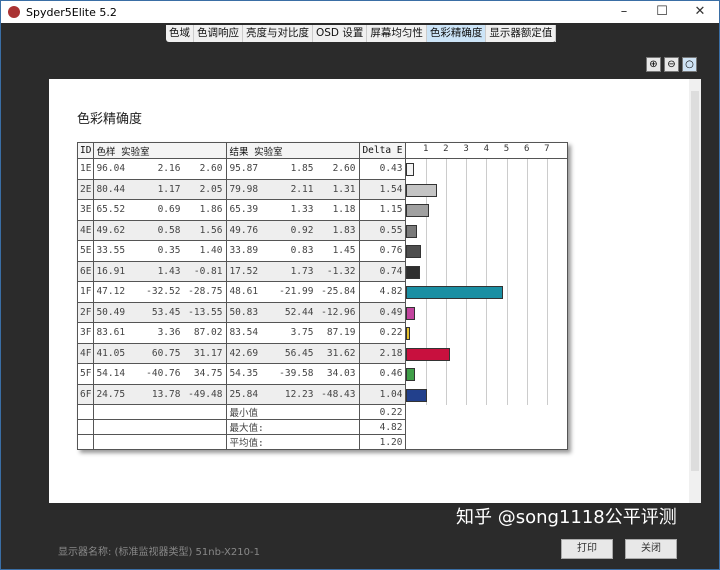 The height and width of the screenshot is (570, 720). Describe the element at coordinates (160, 150) in the screenshot. I see `header-sample: 色样 实验室` at that location.